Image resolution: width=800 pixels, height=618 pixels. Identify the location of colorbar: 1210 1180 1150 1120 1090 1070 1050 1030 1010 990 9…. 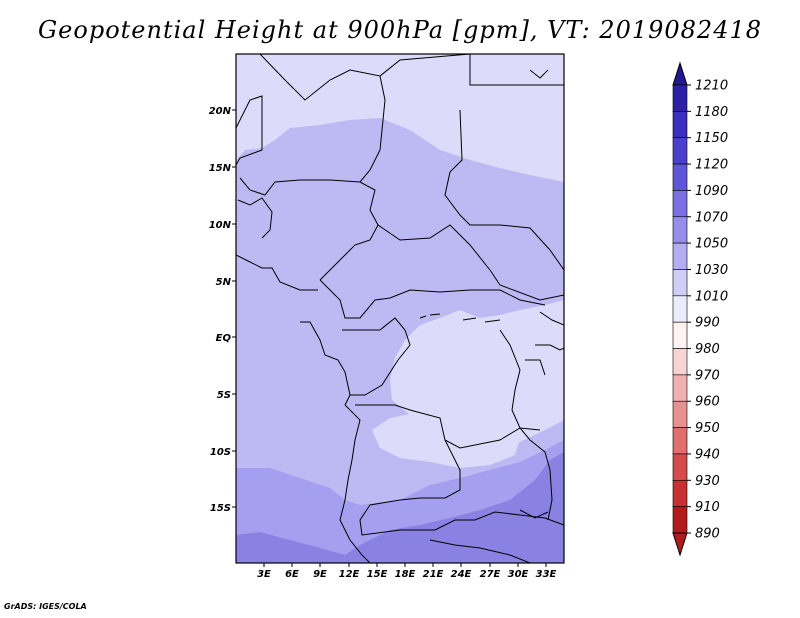
(700, 309).